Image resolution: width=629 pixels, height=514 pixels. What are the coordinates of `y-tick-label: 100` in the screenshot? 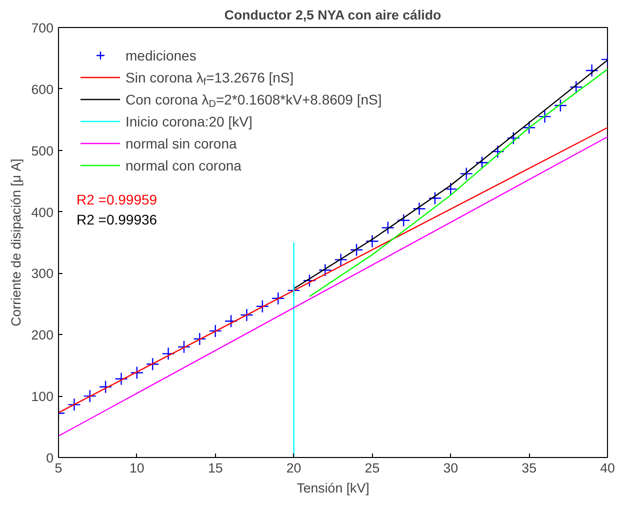 It's located at (42, 396).